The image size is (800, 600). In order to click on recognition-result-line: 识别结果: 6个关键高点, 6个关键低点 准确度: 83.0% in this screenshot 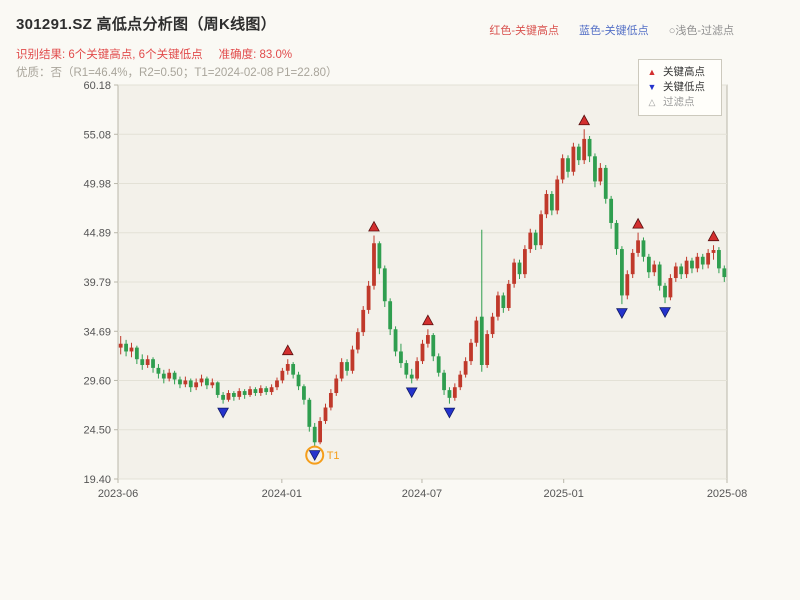, I will do `click(154, 54)`.